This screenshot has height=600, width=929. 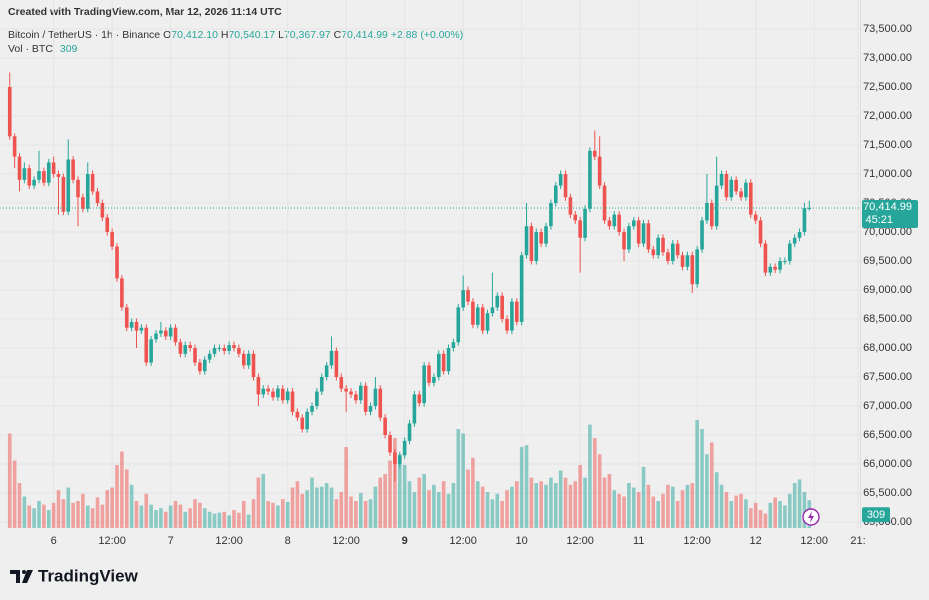 I want to click on x-tick-label: 8, so click(x=288, y=541).